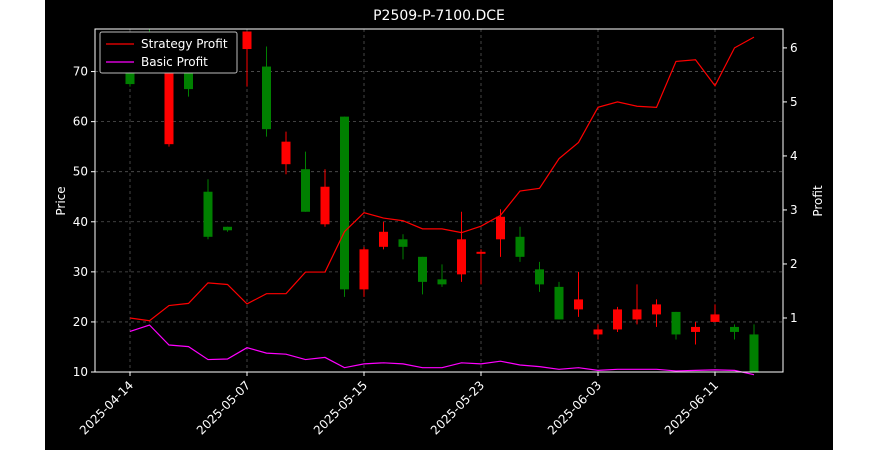  Describe the element at coordinates (794, 156) in the screenshot. I see `y2-tick-label: 4` at that location.